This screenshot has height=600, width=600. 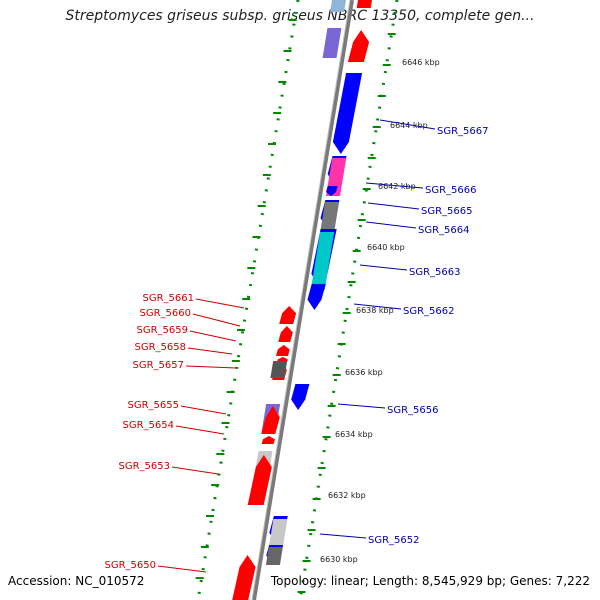 What do you see at coordinates (375, 310) in the screenshot?
I see `ruler-label: 6638 kbp` at bounding box center [375, 310].